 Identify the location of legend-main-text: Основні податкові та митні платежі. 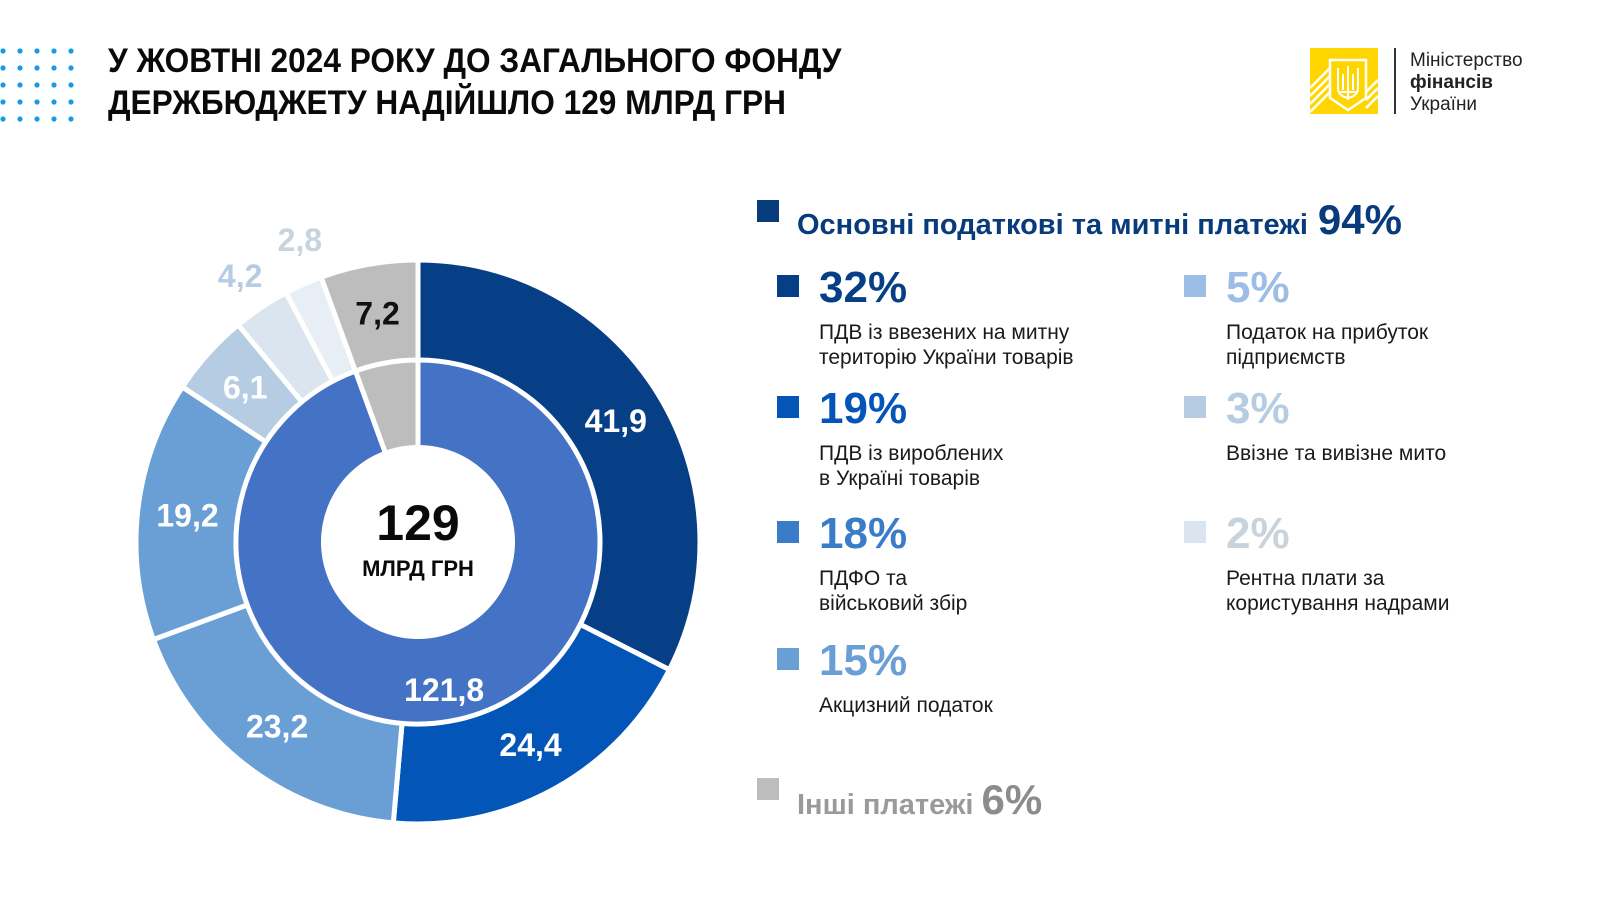
(1052, 225).